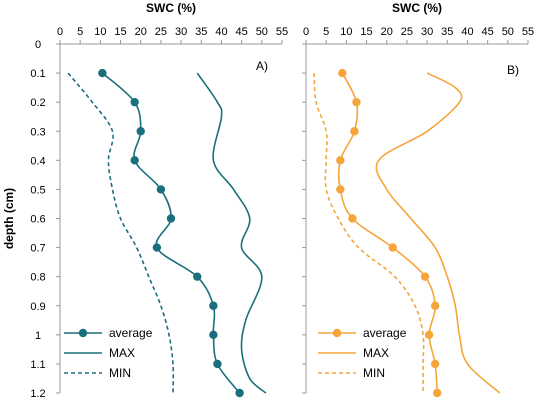 The height and width of the screenshot is (402, 550). I want to click on panel-label: A), so click(262, 66).